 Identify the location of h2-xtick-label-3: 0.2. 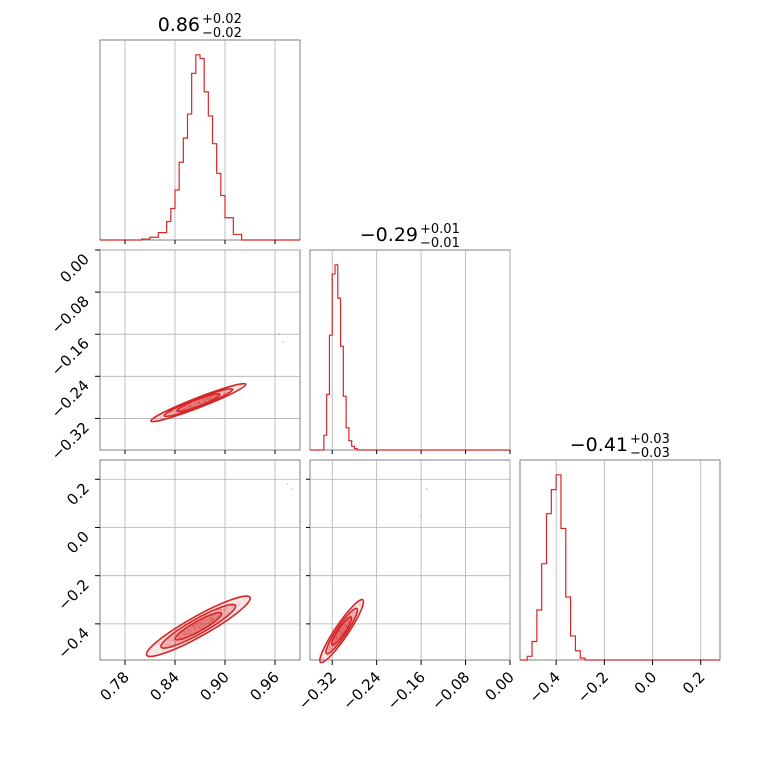
(694, 683).